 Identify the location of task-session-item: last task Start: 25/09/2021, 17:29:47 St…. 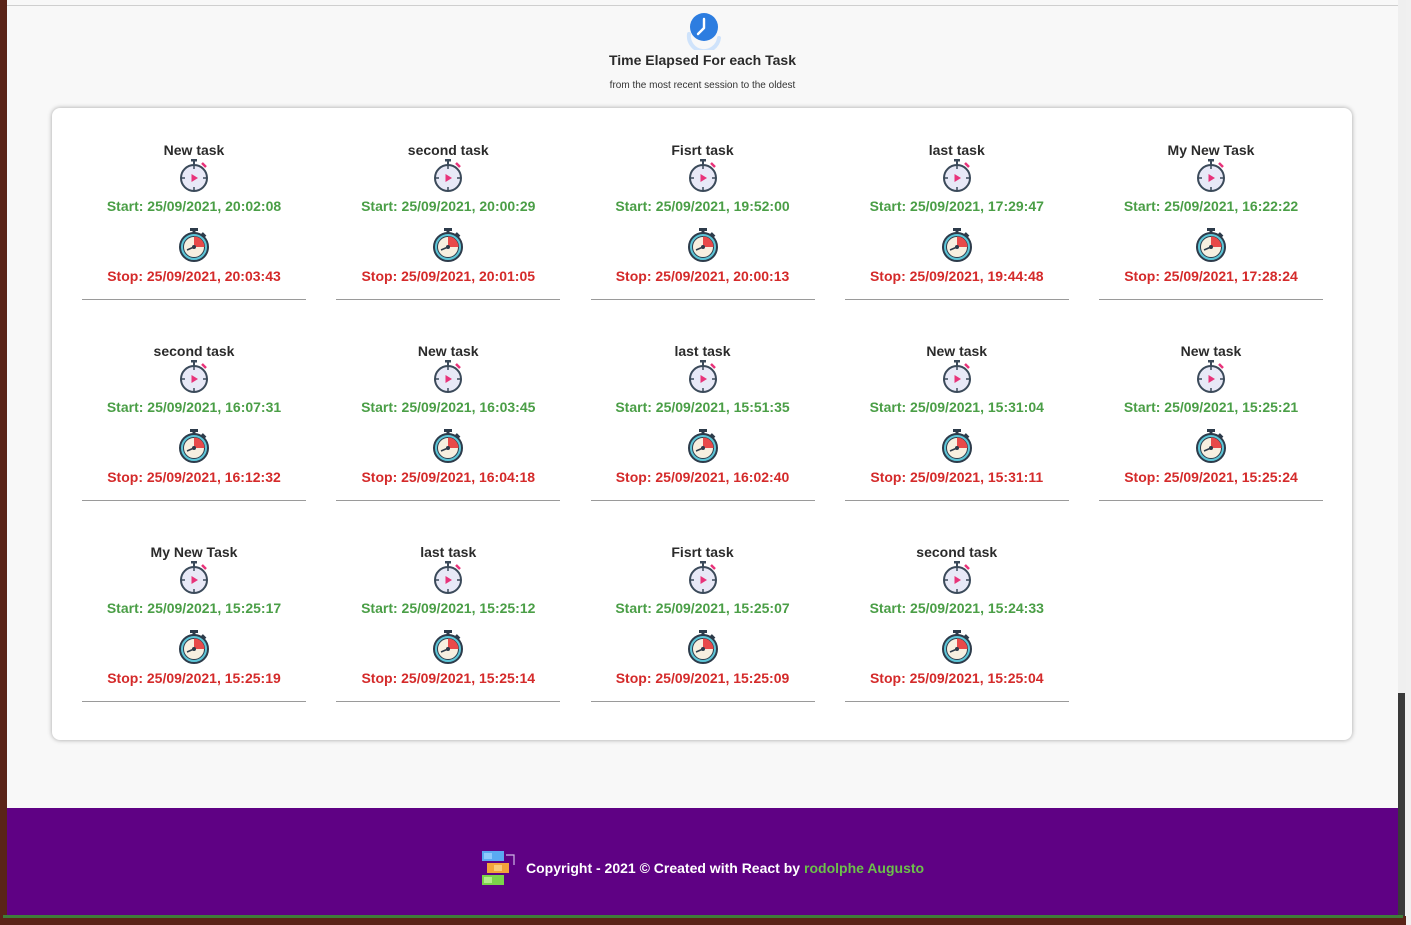
(956, 238).